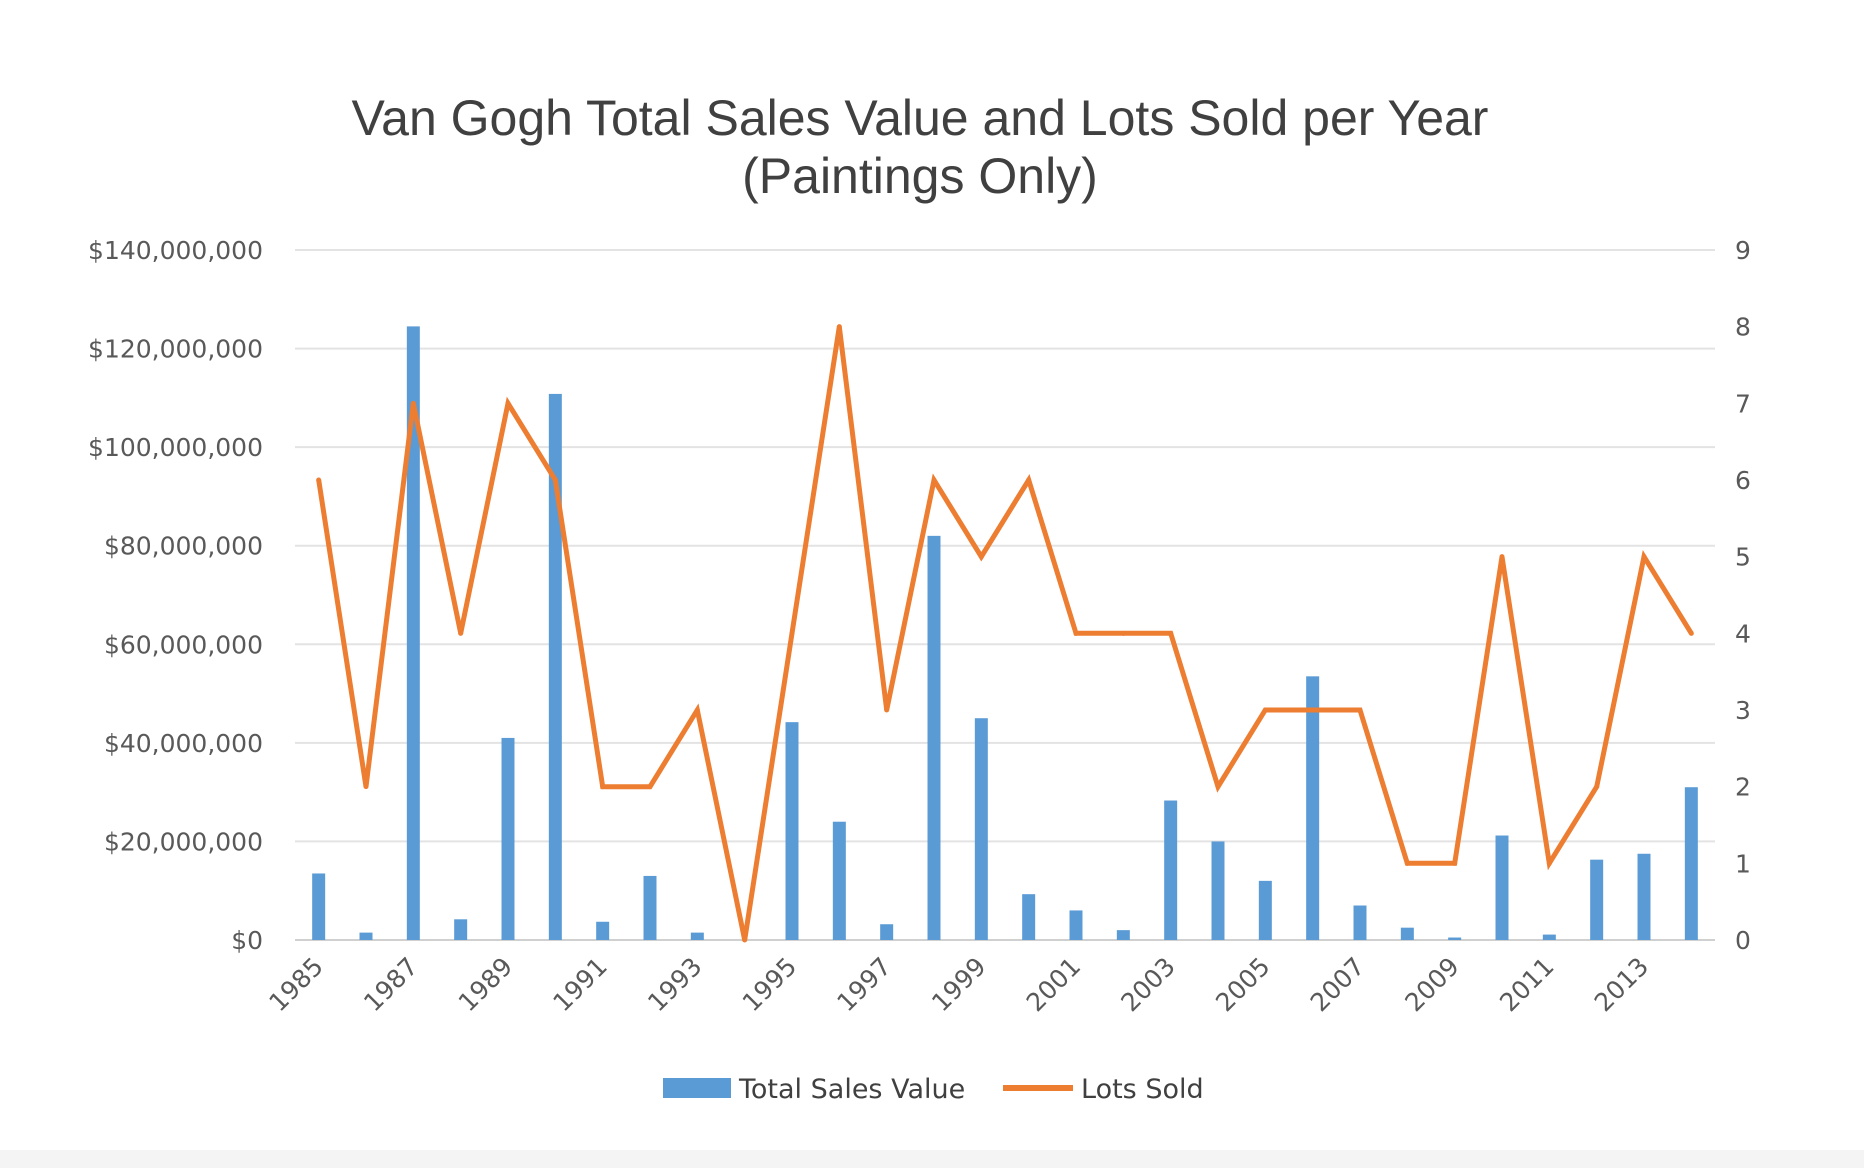 The image size is (1864, 1168). What do you see at coordinates (1743, 557) in the screenshot?
I see `right-tick-label: 5` at bounding box center [1743, 557].